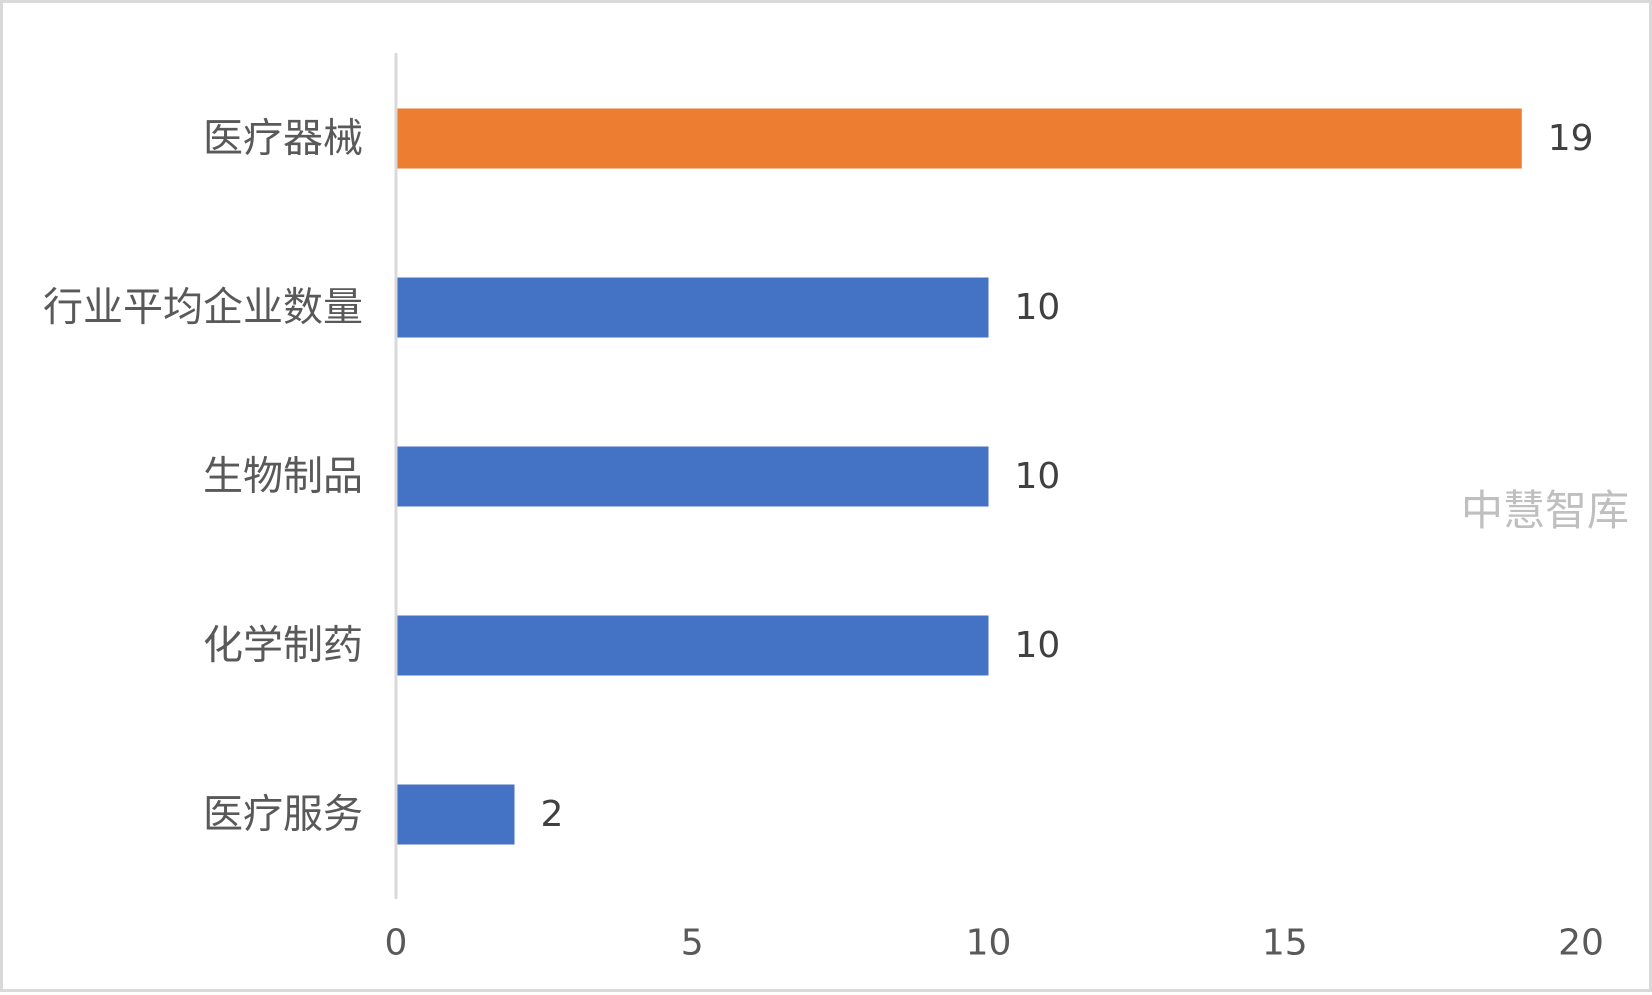  What do you see at coordinates (989, 943) in the screenshot?
I see `x-tick-label: 10` at bounding box center [989, 943].